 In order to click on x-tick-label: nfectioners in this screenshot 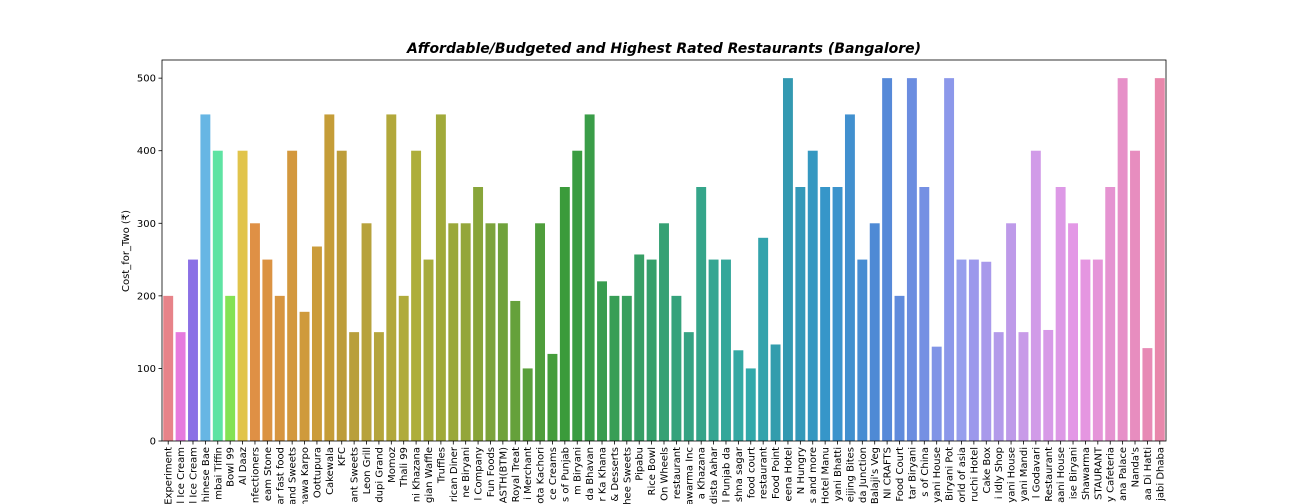, I will do `click(255, 475)`.